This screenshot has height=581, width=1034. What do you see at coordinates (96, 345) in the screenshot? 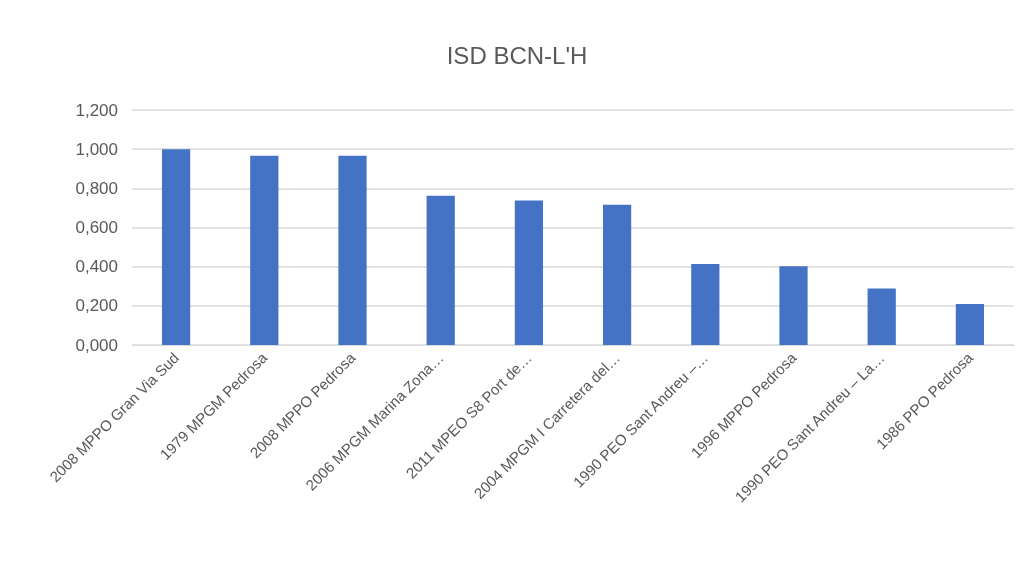
I see `y-tick-label: 0,000` at bounding box center [96, 345].